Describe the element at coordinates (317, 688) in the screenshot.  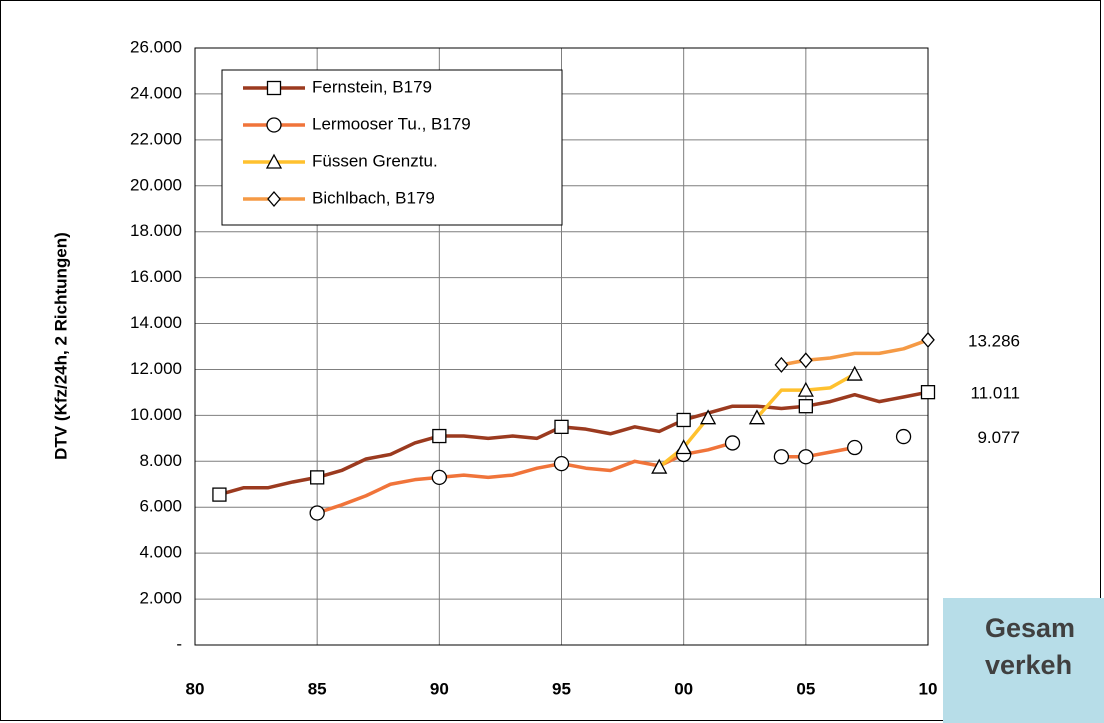
I see `x-tick-label: 85` at that location.